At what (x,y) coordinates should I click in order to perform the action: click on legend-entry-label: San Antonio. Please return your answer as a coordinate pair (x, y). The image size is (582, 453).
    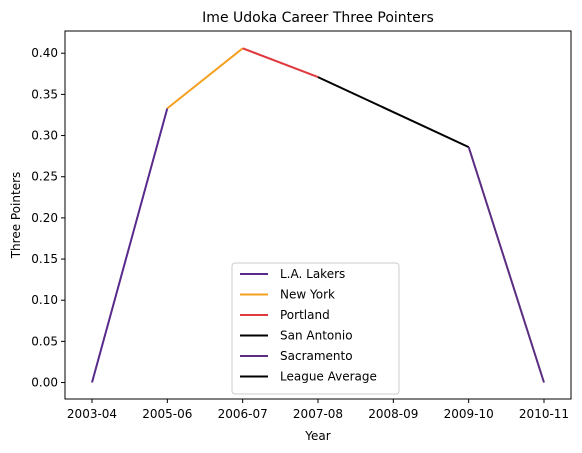
    Looking at the image, I should click on (316, 336).